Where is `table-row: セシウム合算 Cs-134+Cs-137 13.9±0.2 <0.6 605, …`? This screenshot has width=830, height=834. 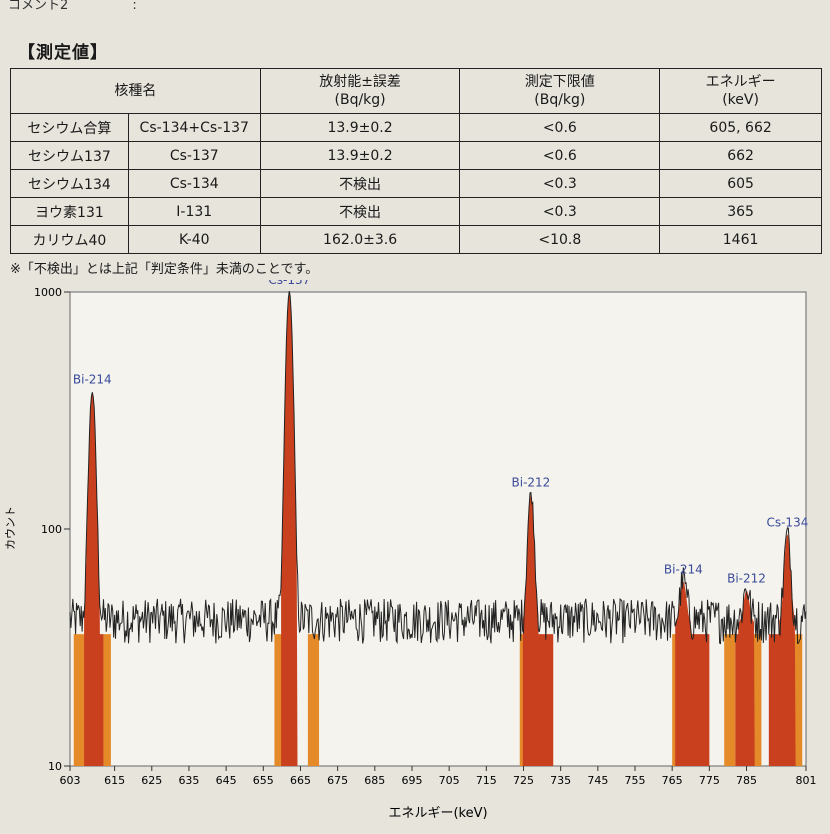 table-row: セシウム合算 Cs-134+Cs-137 13.9±0.2 <0.6 605, … is located at coordinates (416, 127).